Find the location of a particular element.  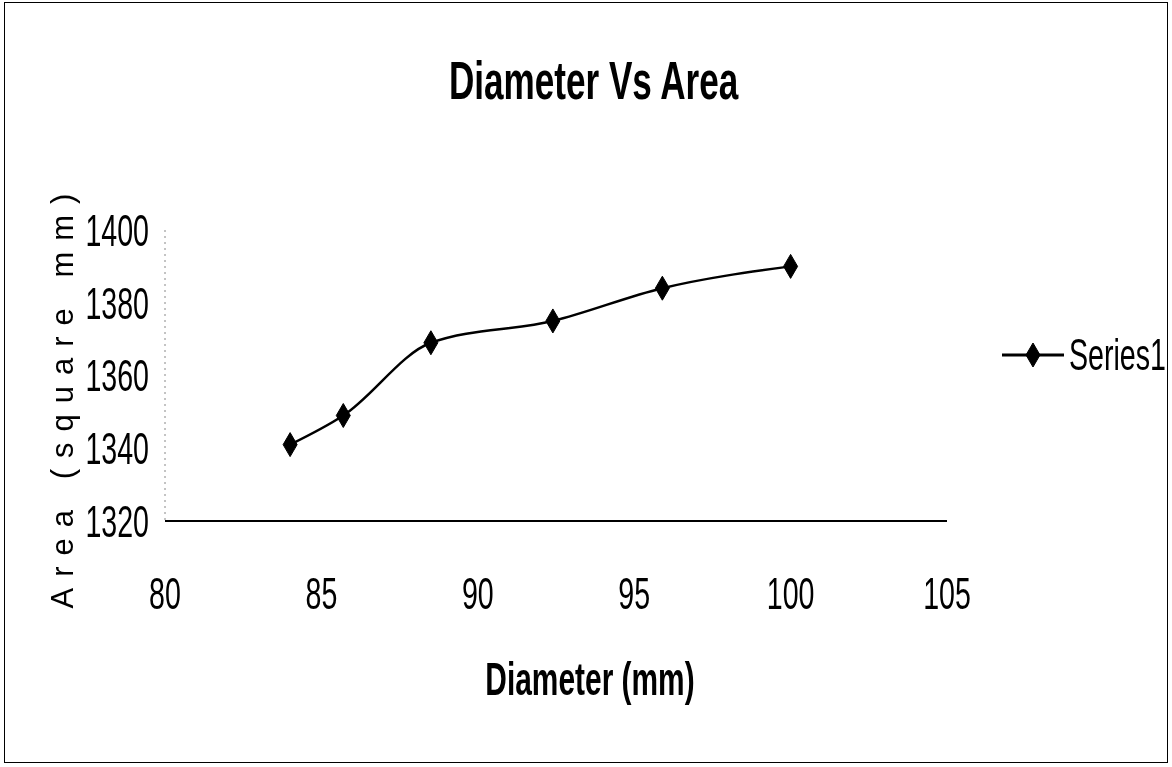

x-tick-label: 100 is located at coordinates (790, 593).